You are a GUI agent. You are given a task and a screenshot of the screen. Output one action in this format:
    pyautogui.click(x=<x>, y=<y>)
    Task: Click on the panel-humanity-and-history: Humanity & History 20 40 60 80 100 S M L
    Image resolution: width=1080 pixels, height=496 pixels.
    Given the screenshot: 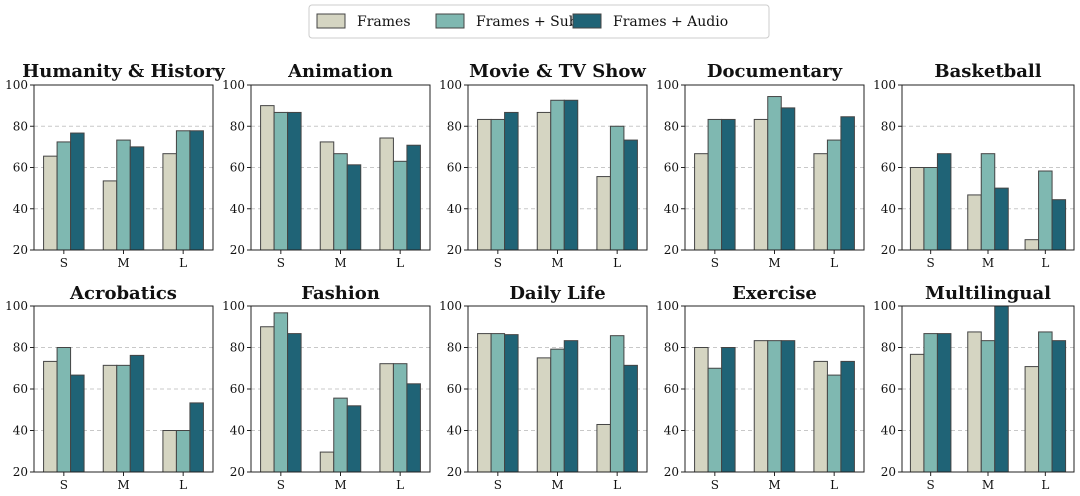 What is the action you would take?
    pyautogui.click(x=115, y=165)
    